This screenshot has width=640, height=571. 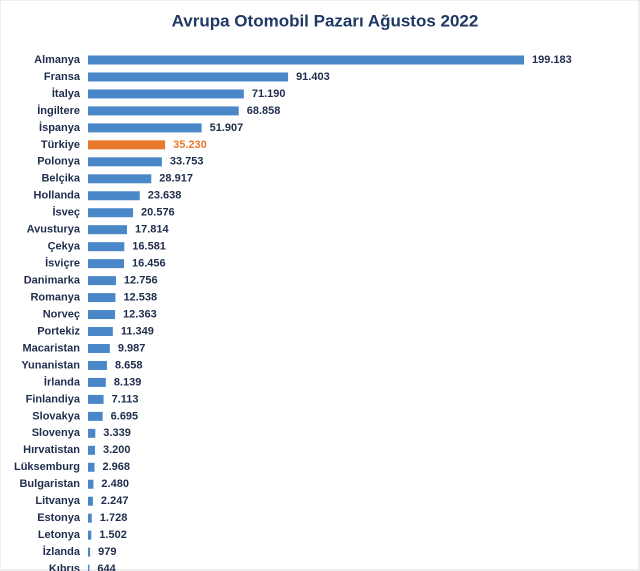 I want to click on value-label: 199.183, so click(x=552, y=60).